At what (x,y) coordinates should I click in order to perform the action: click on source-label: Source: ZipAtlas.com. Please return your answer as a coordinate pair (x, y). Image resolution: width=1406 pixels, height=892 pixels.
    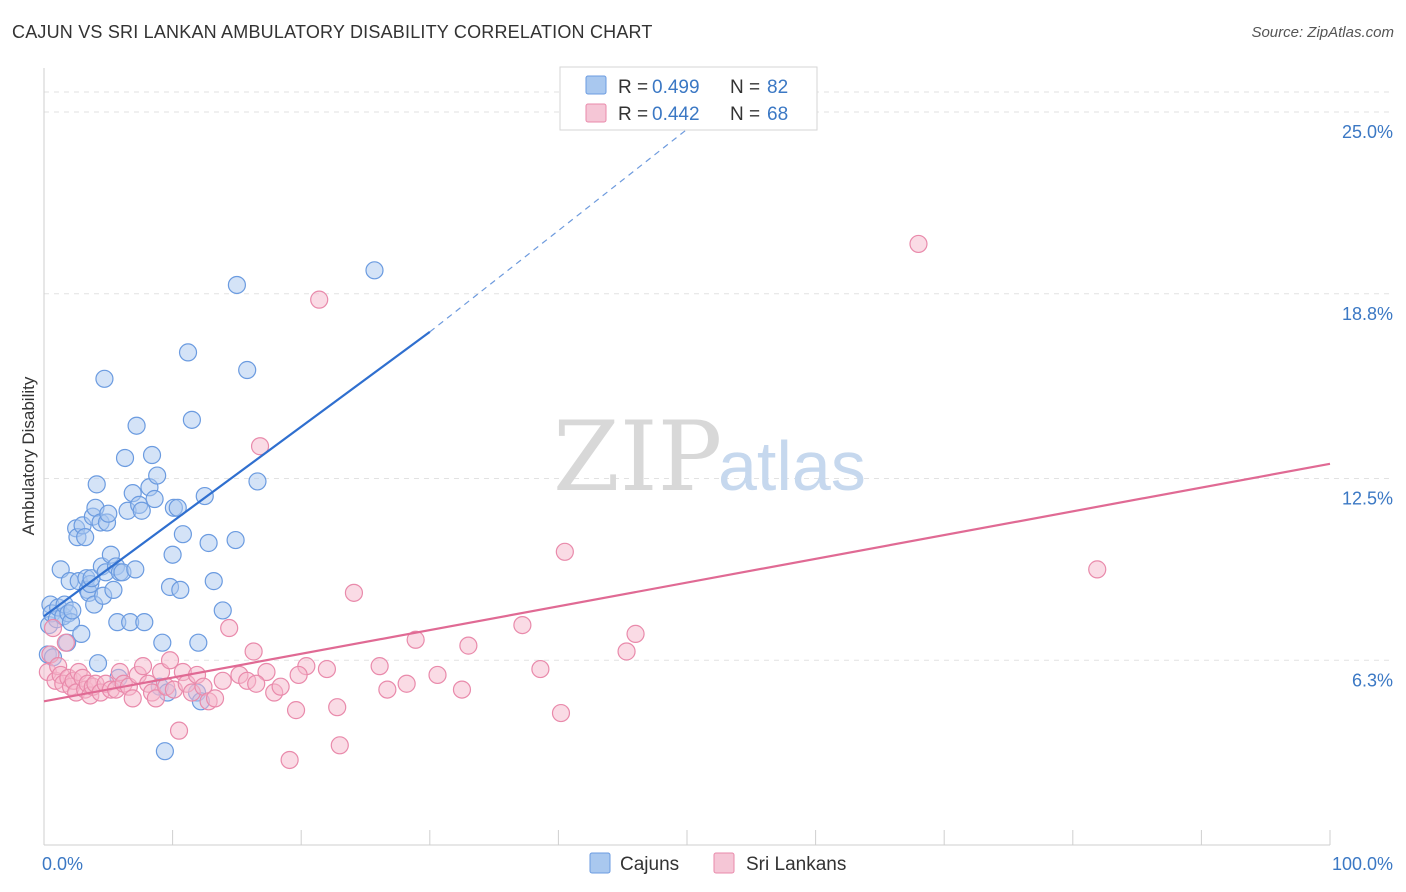
    Looking at the image, I should click on (1322, 32).